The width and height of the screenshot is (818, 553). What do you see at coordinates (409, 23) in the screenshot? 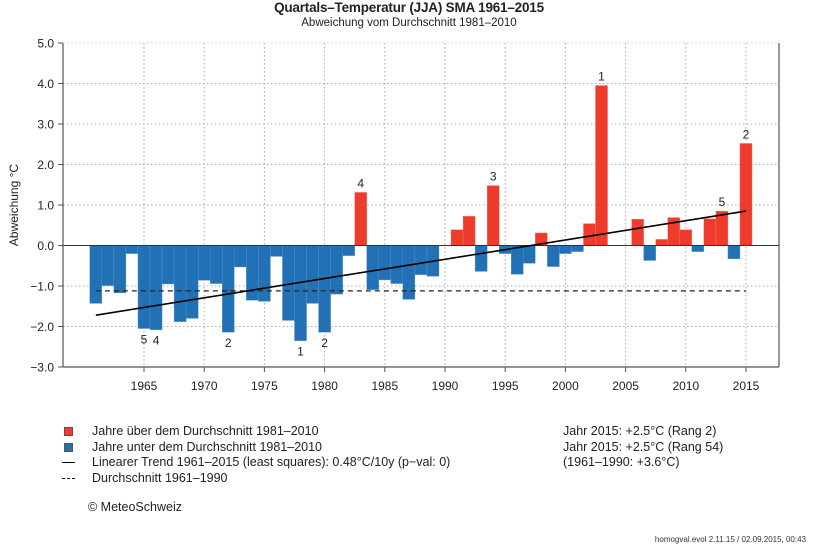
I see `chart-subtitle: Abweichung vom Durchschnitt 1981–2010` at bounding box center [409, 23].